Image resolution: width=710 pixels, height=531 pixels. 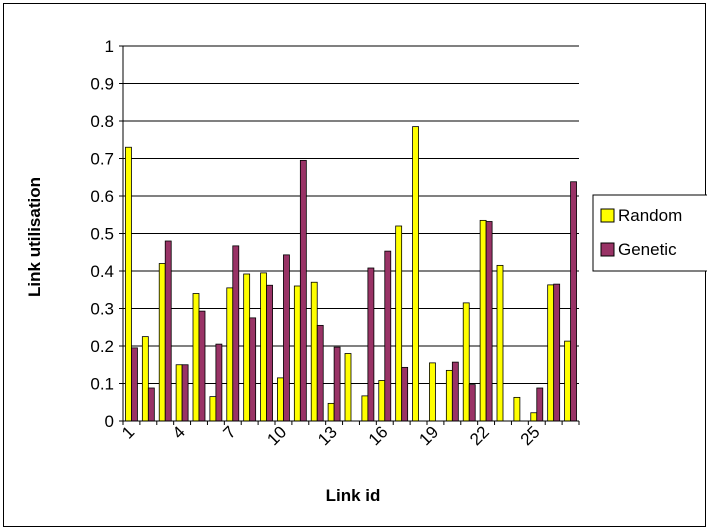 I want to click on y-tick-label: 0.3, so click(x=102, y=309).